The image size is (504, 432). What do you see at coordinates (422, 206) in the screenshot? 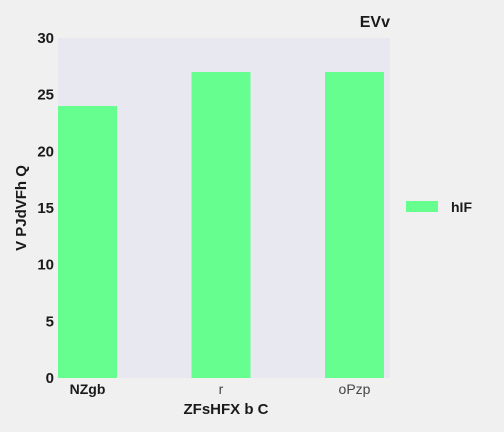
I see `legend-swatch` at bounding box center [422, 206].